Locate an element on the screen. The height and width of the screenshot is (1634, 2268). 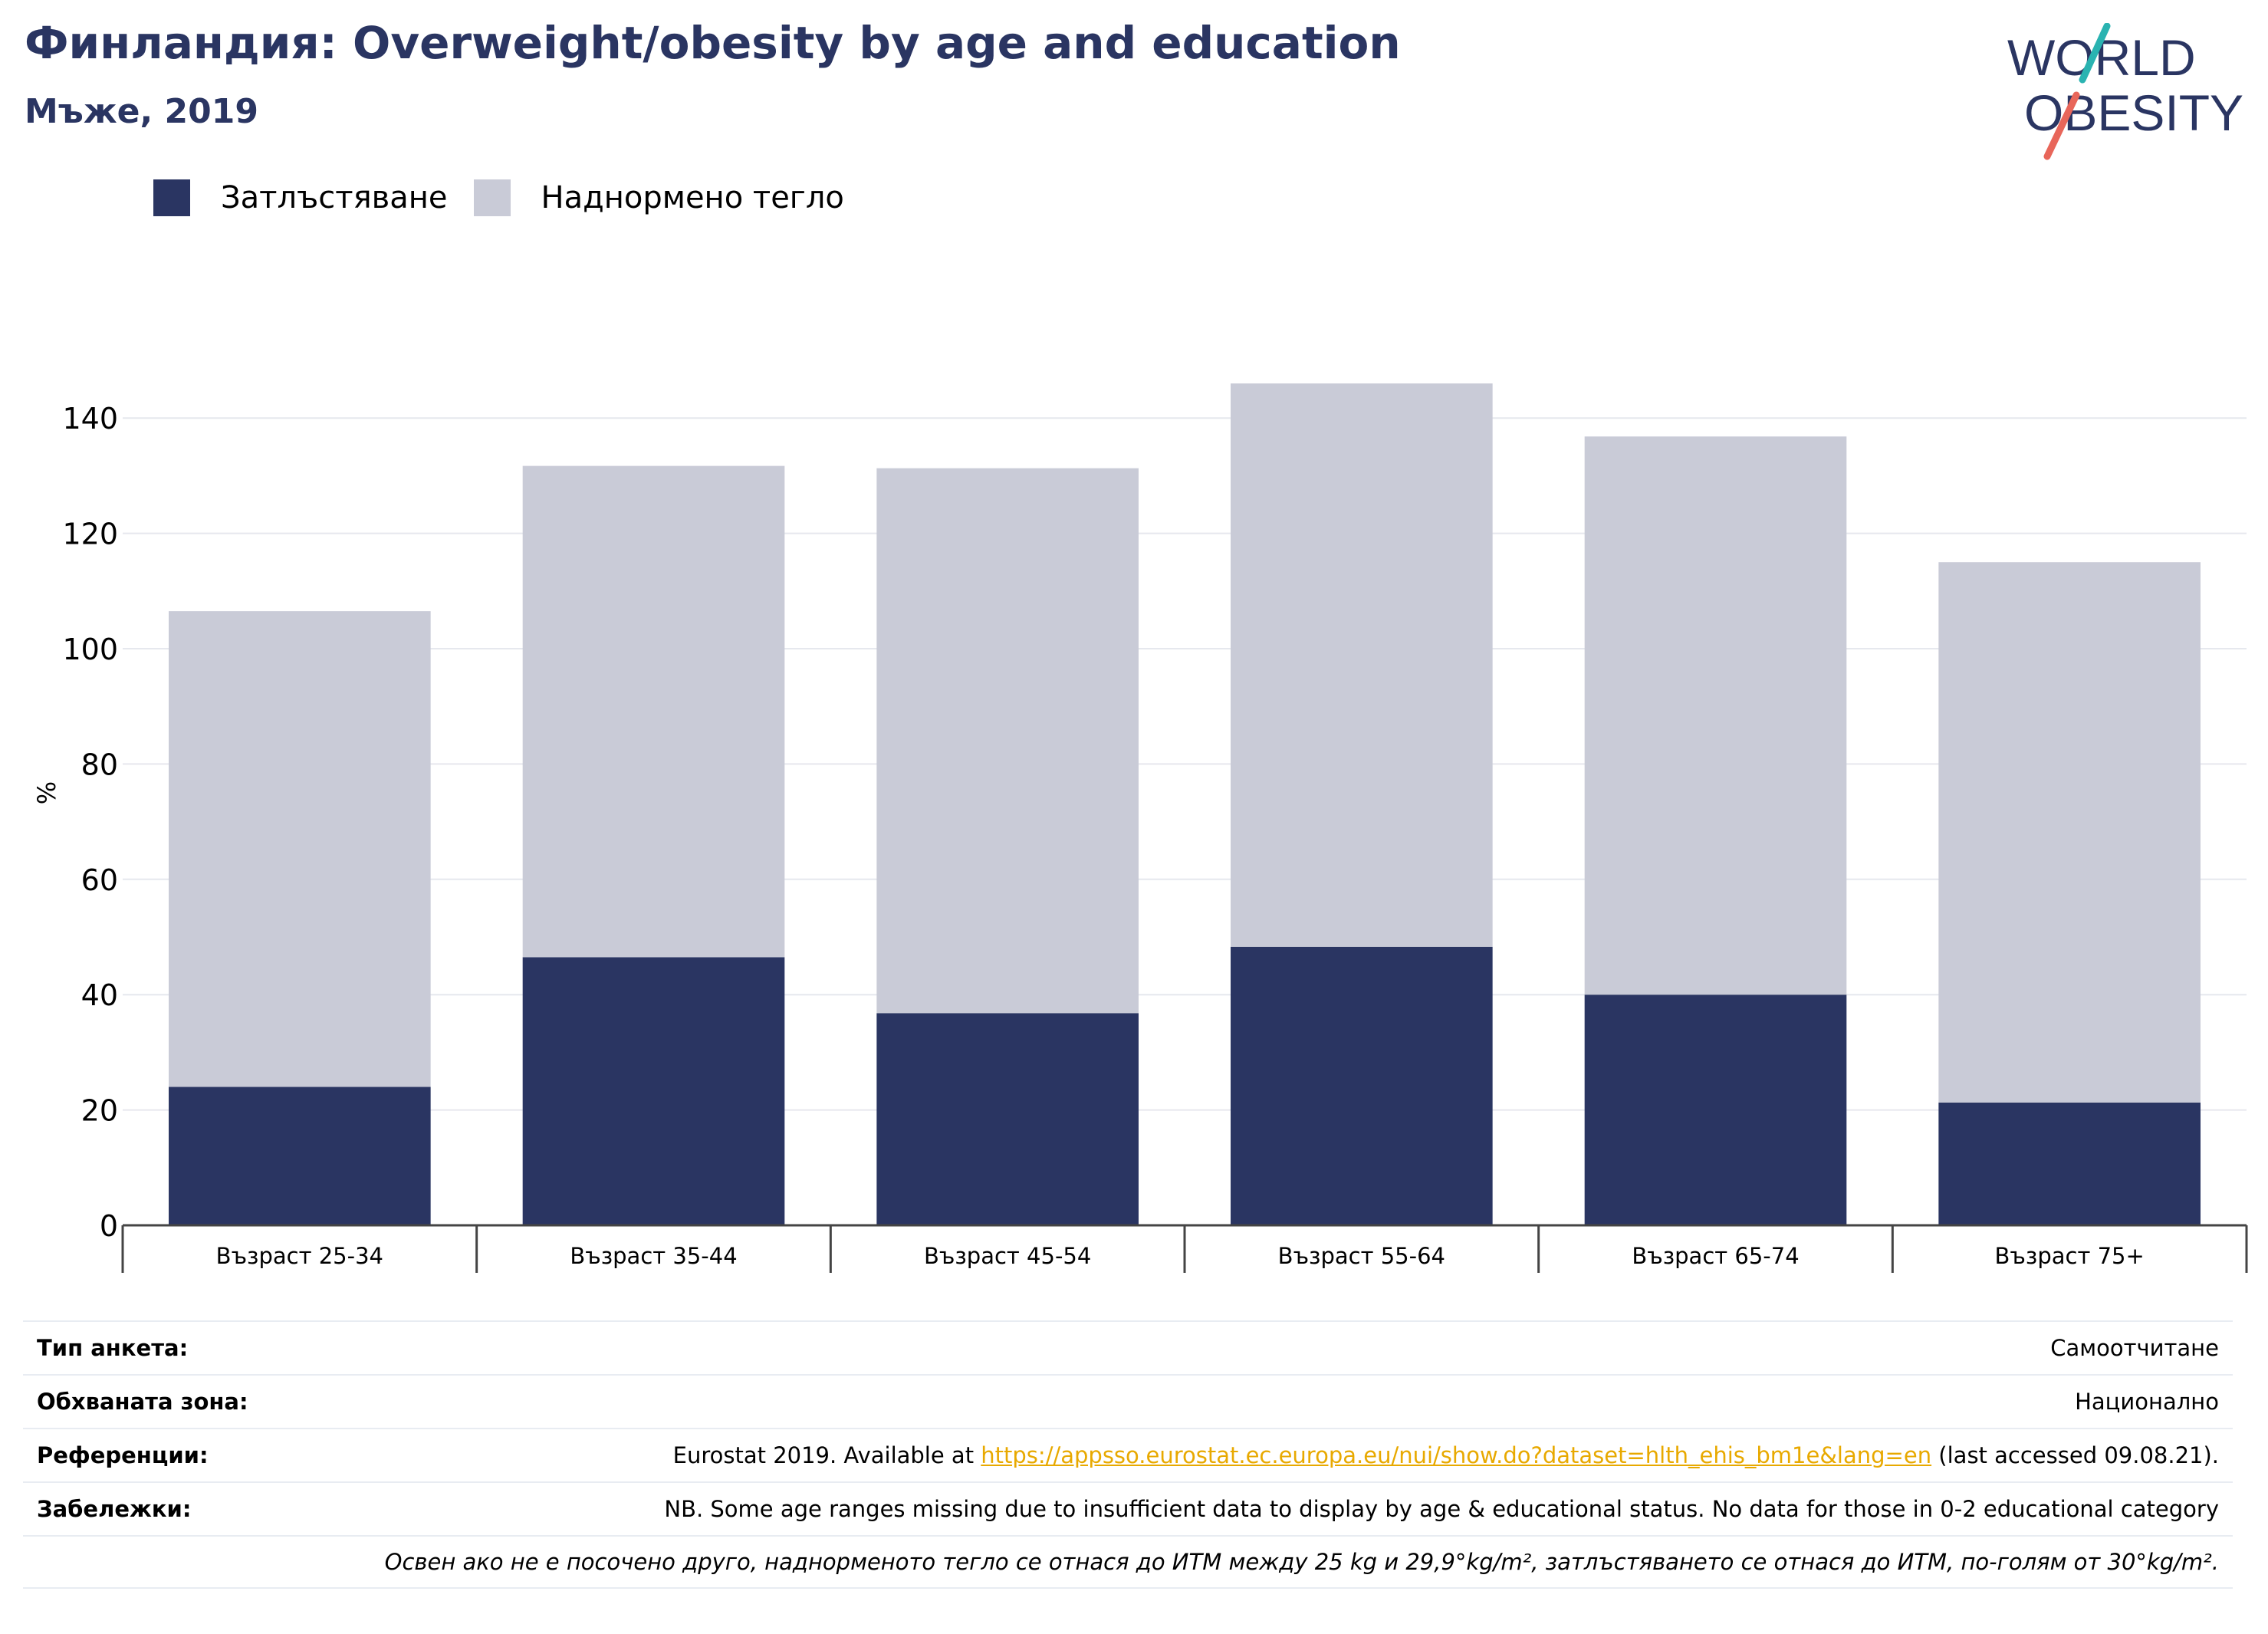
meta-key-area: Обхваната зона: is located at coordinates (142, 1402).